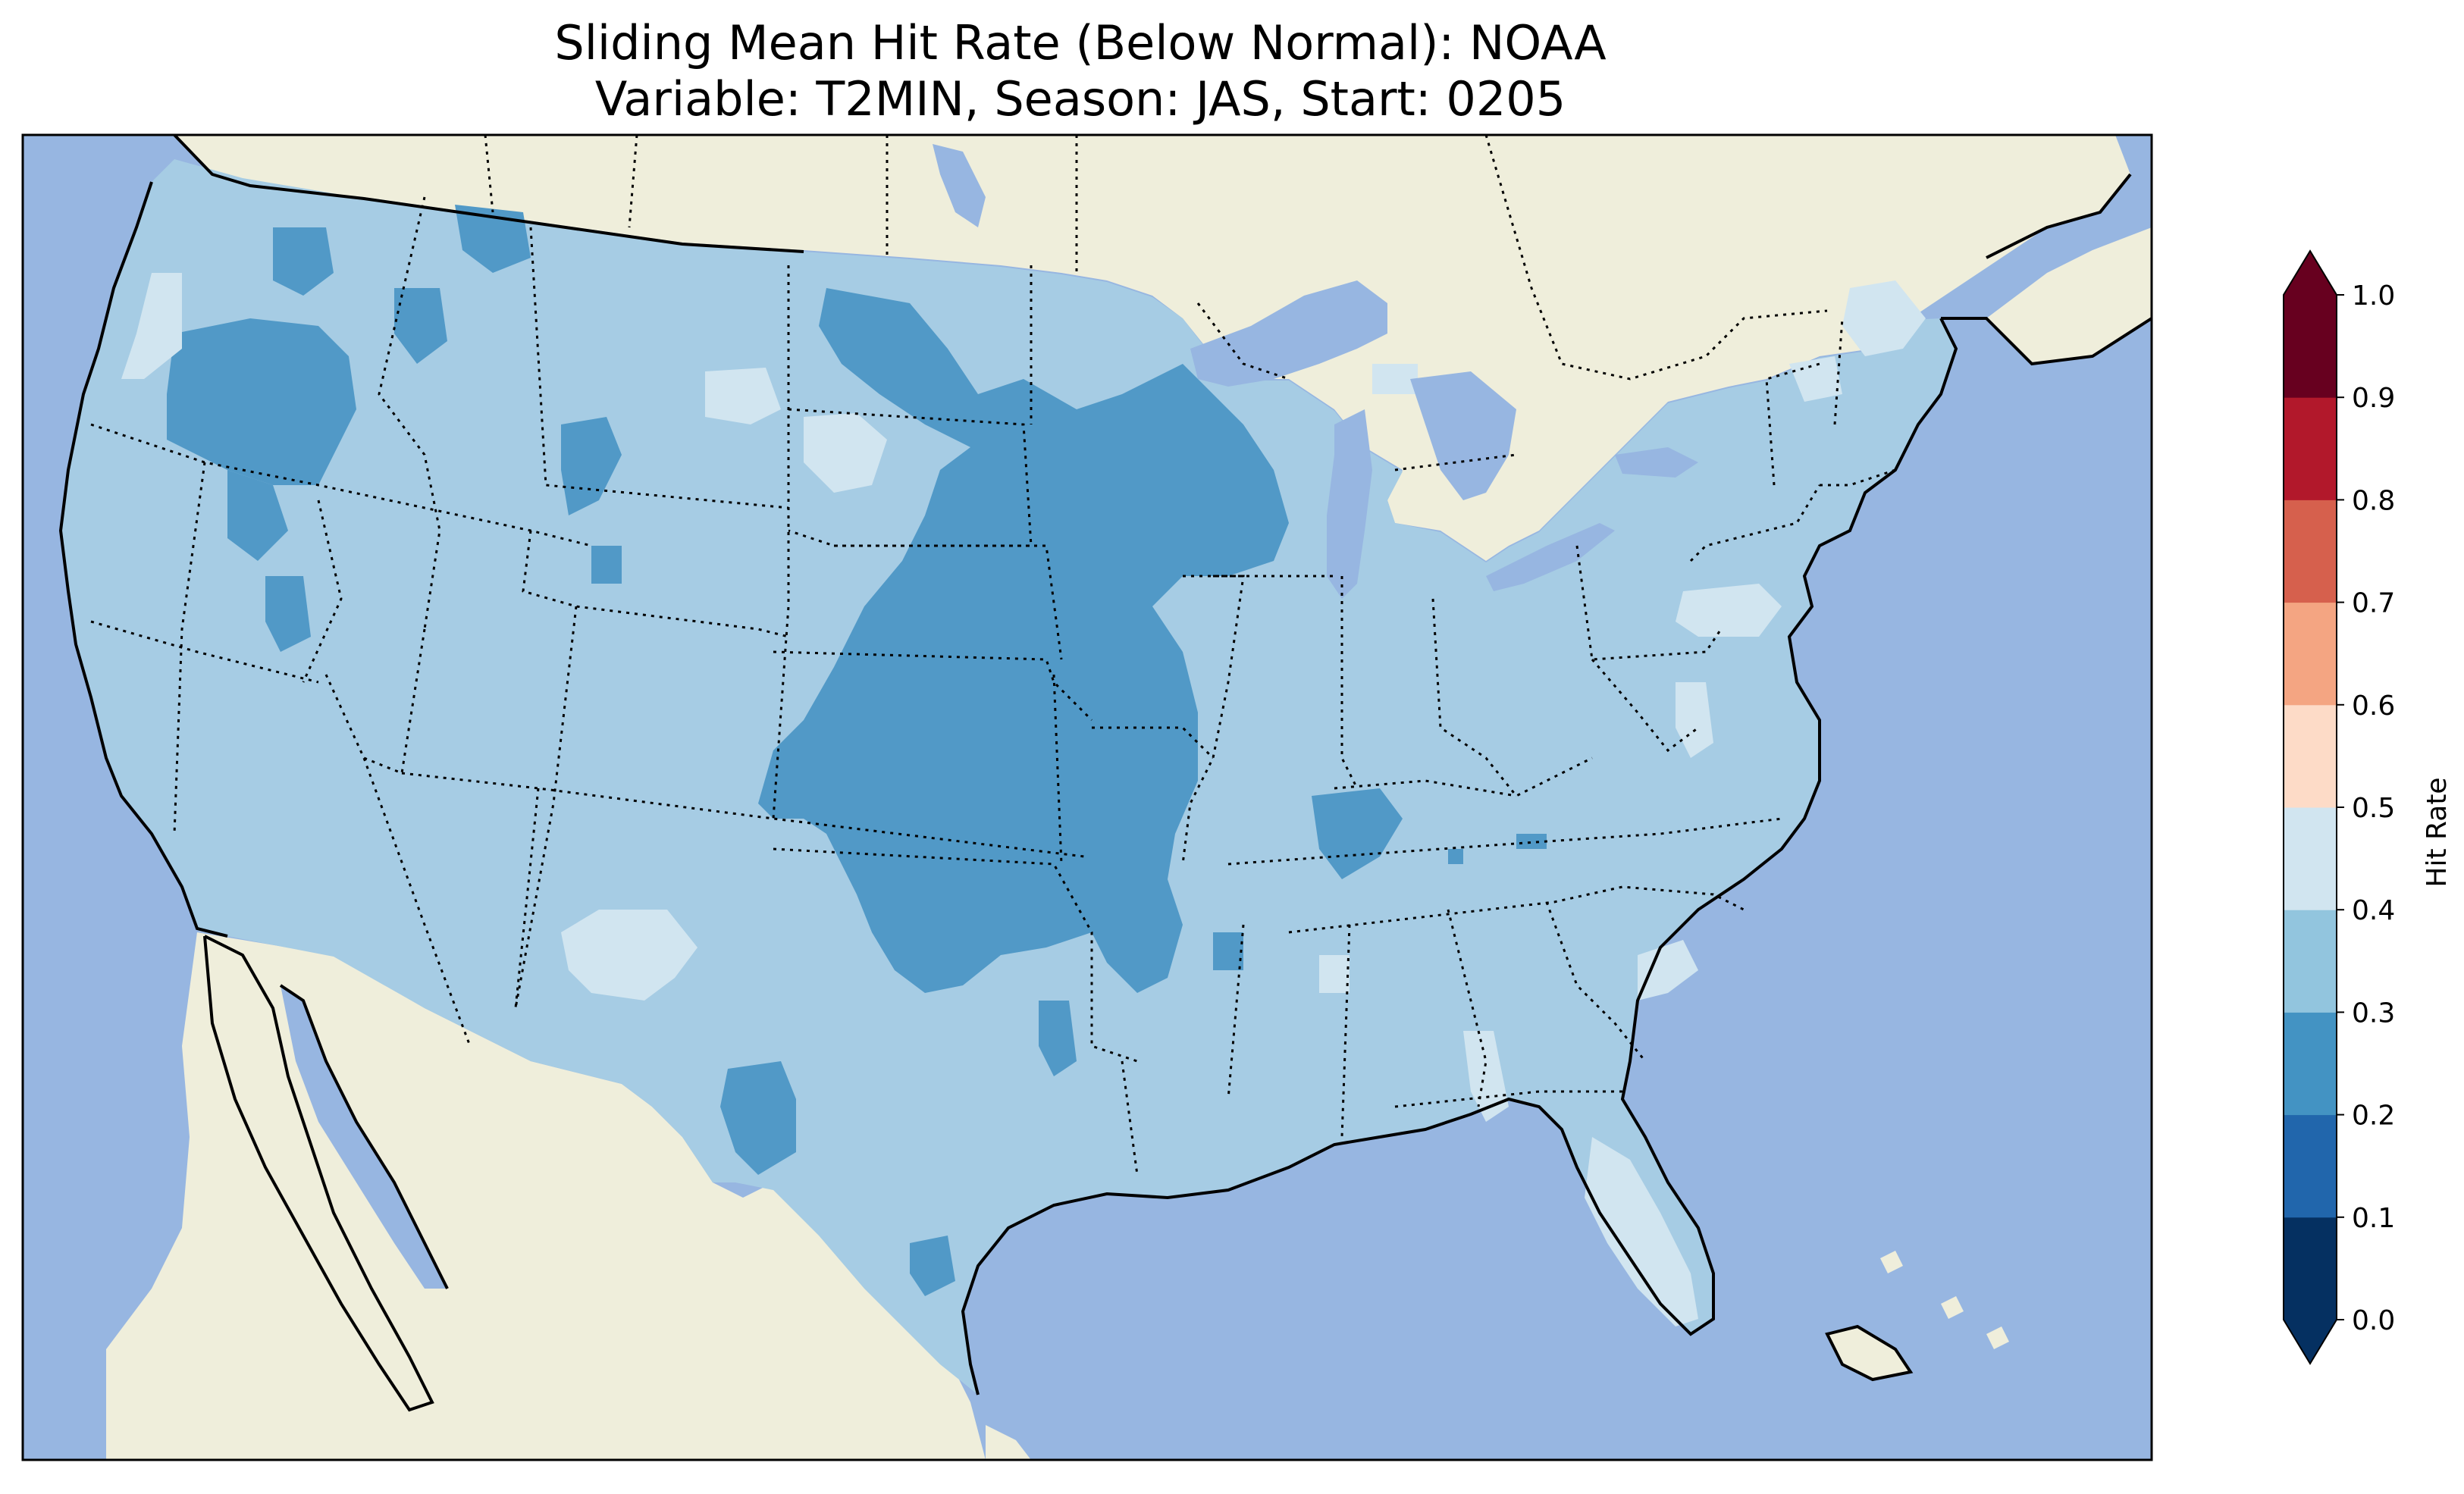 The height and width of the screenshot is (1494, 2464). I want to click on province-borders, so click(1156, 258).